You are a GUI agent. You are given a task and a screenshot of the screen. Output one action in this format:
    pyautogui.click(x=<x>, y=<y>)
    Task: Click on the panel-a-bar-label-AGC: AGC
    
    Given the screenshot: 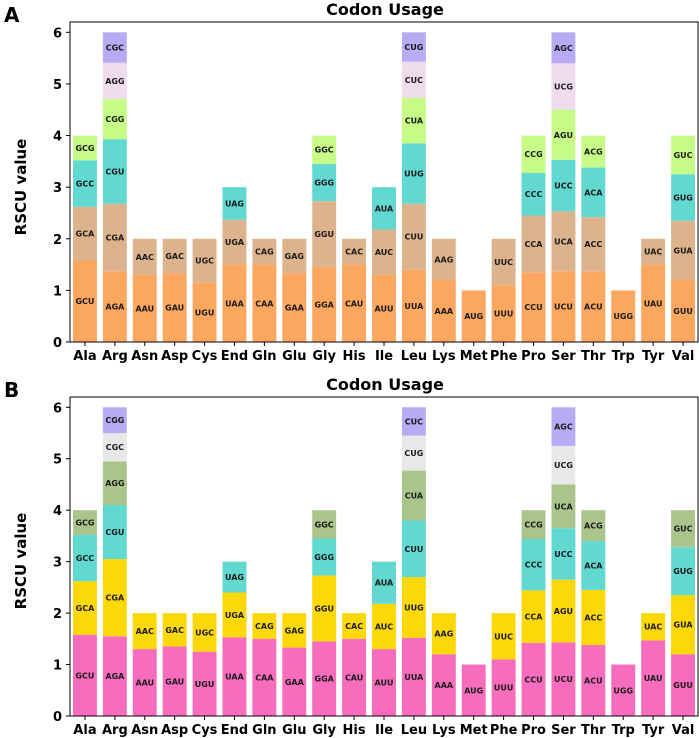 What is the action you would take?
    pyautogui.click(x=563, y=48)
    